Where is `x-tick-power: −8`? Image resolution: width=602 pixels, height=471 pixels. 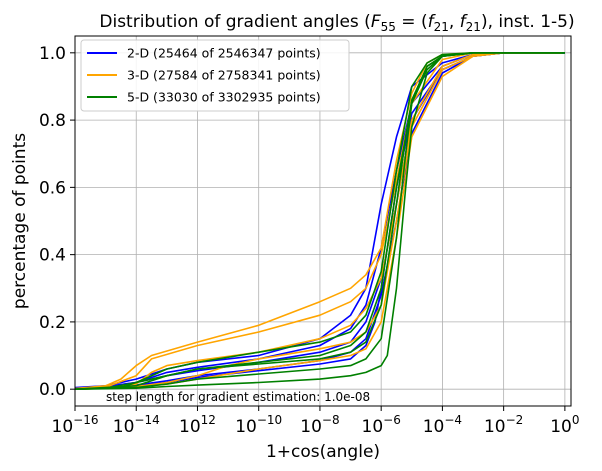 x-tick-power: −8 is located at coordinates (331, 420).